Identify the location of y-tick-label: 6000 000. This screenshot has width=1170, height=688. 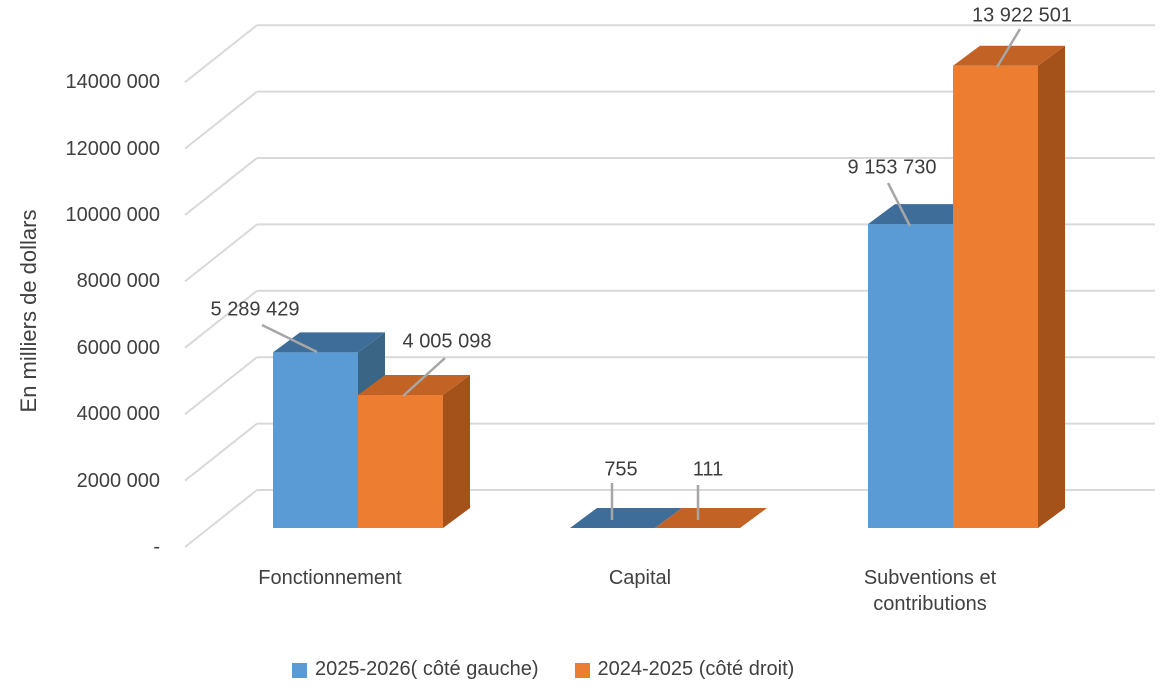
(118, 347).